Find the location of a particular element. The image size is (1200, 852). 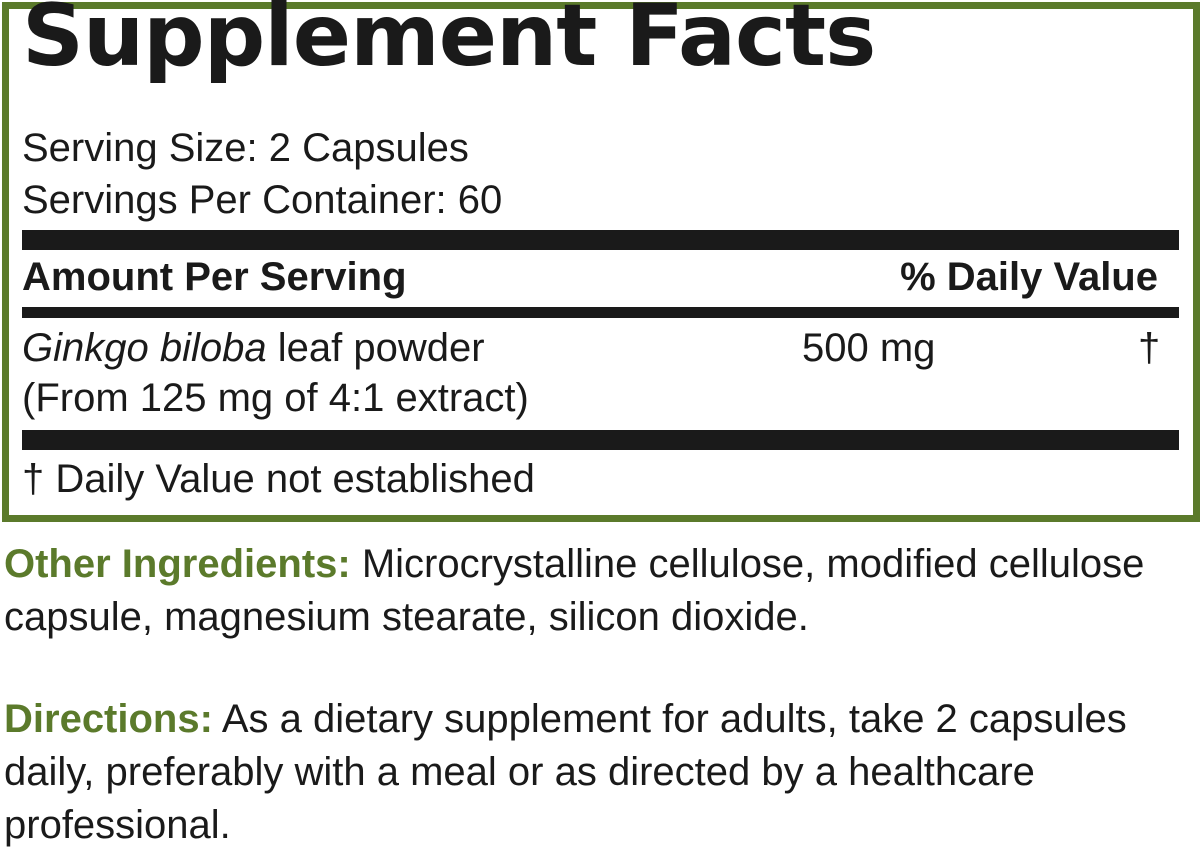

thin-divider is located at coordinates (600, 312).